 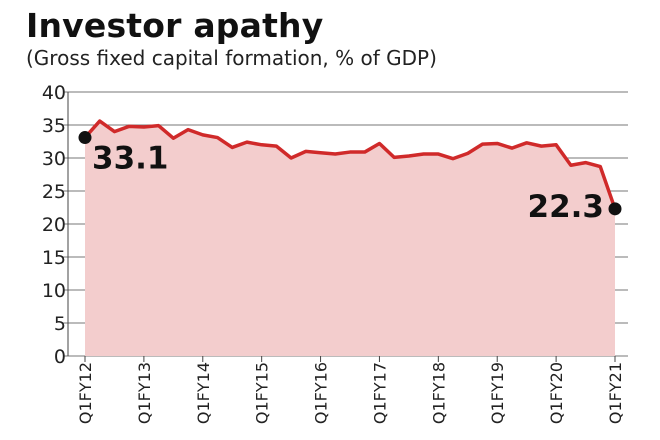 What do you see at coordinates (54, 93) in the screenshot?
I see `y-tick-label-40: 40` at bounding box center [54, 93].